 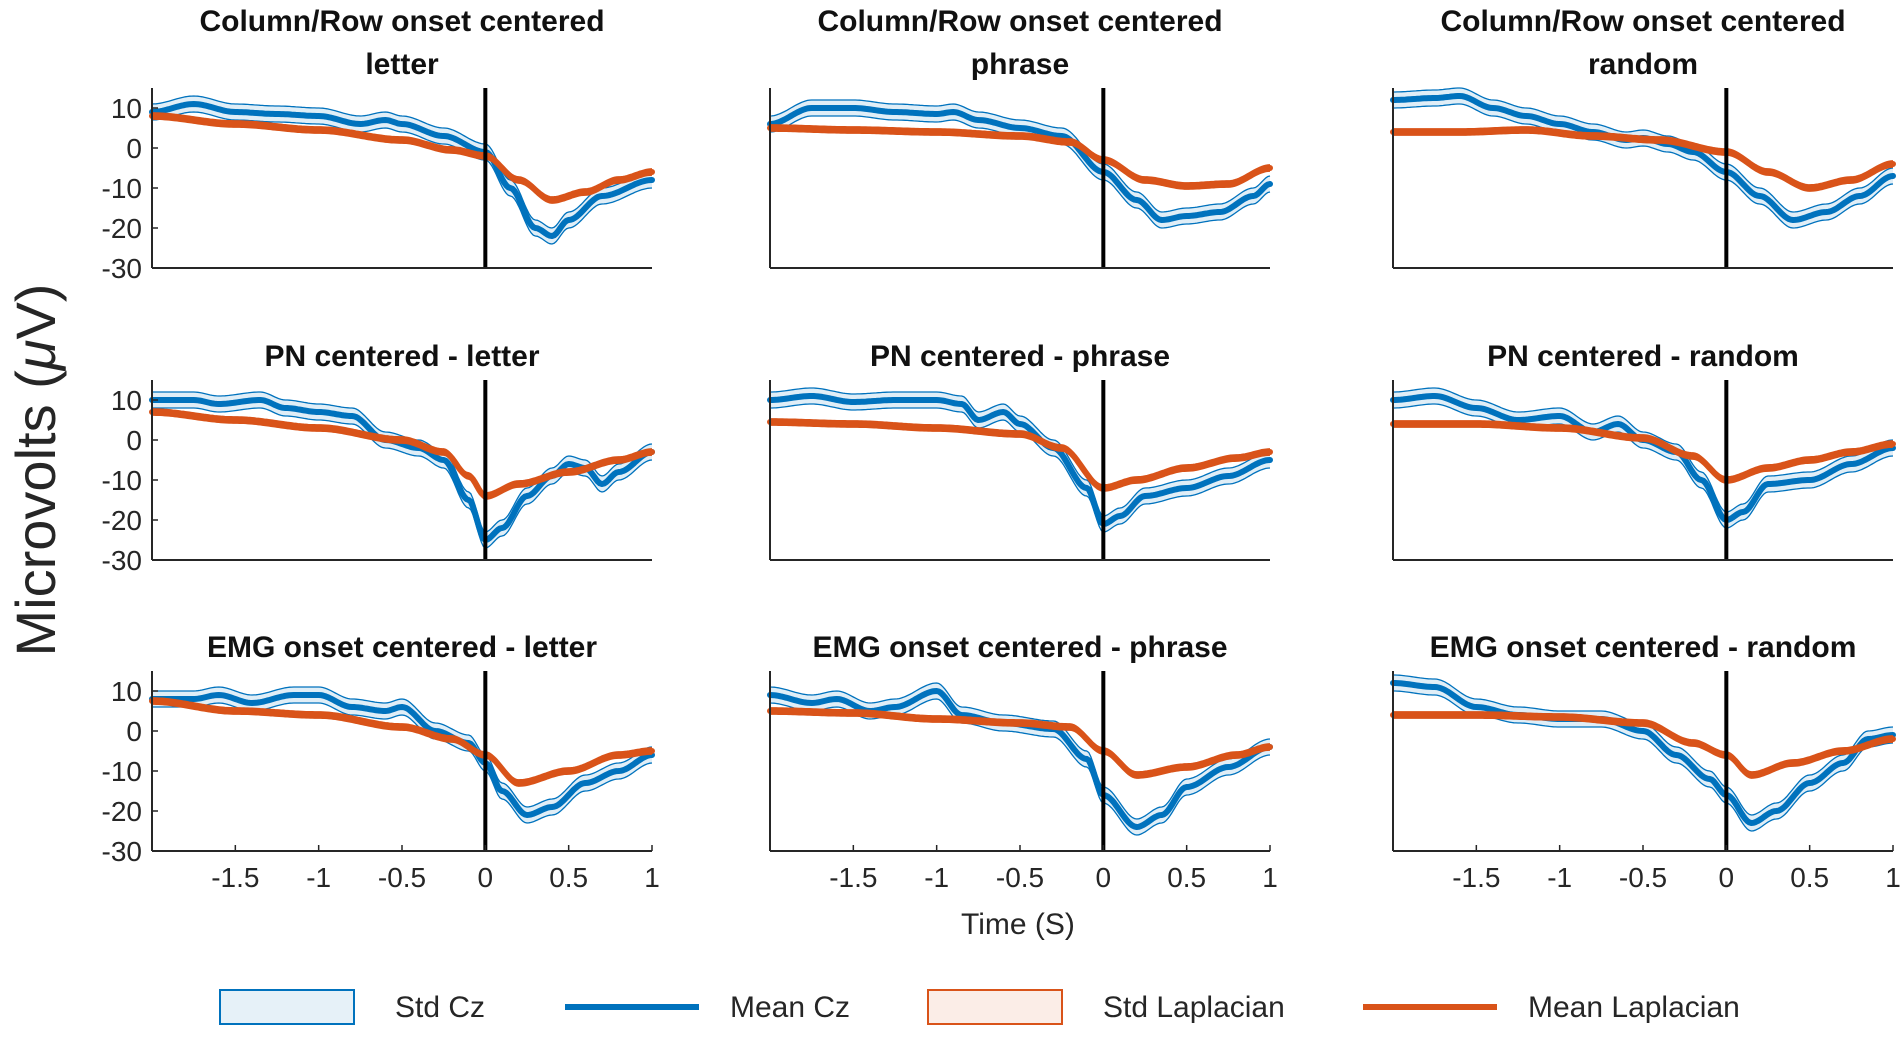 I want to click on legend-item-mean-laplacian: Mean Laplacian, so click(x=1551, y=1007).